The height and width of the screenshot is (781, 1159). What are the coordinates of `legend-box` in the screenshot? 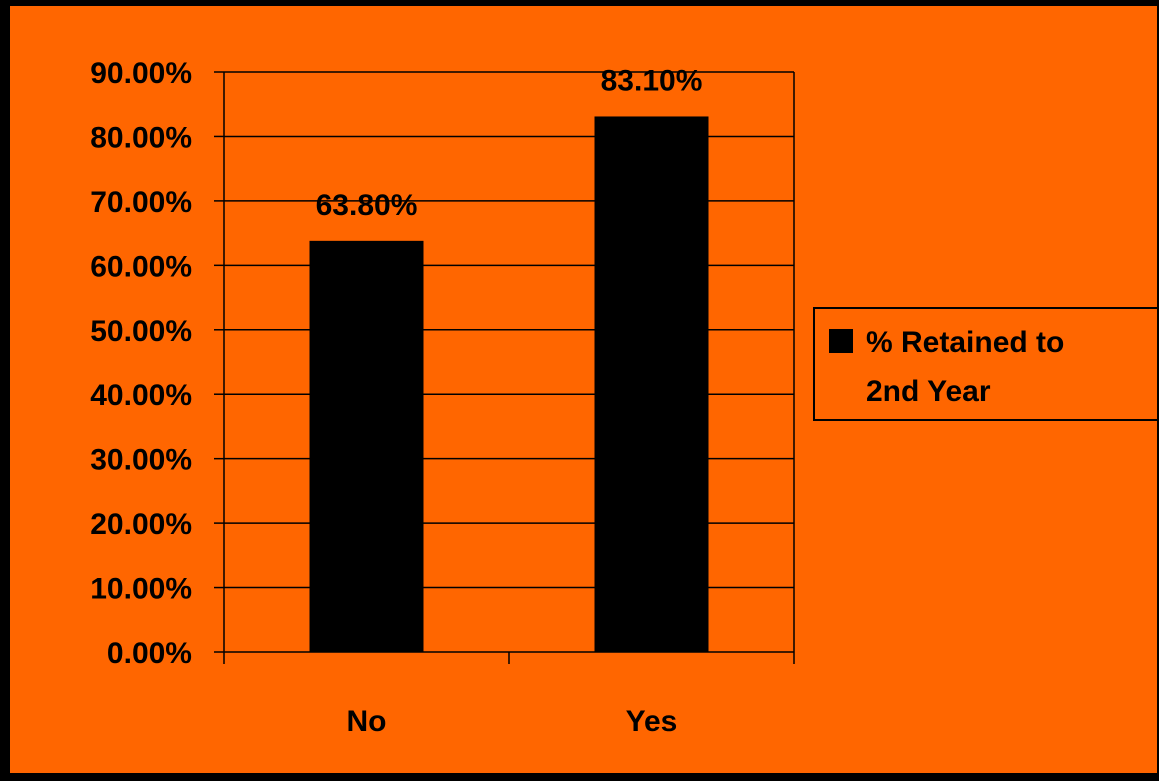 It's located at (986, 364).